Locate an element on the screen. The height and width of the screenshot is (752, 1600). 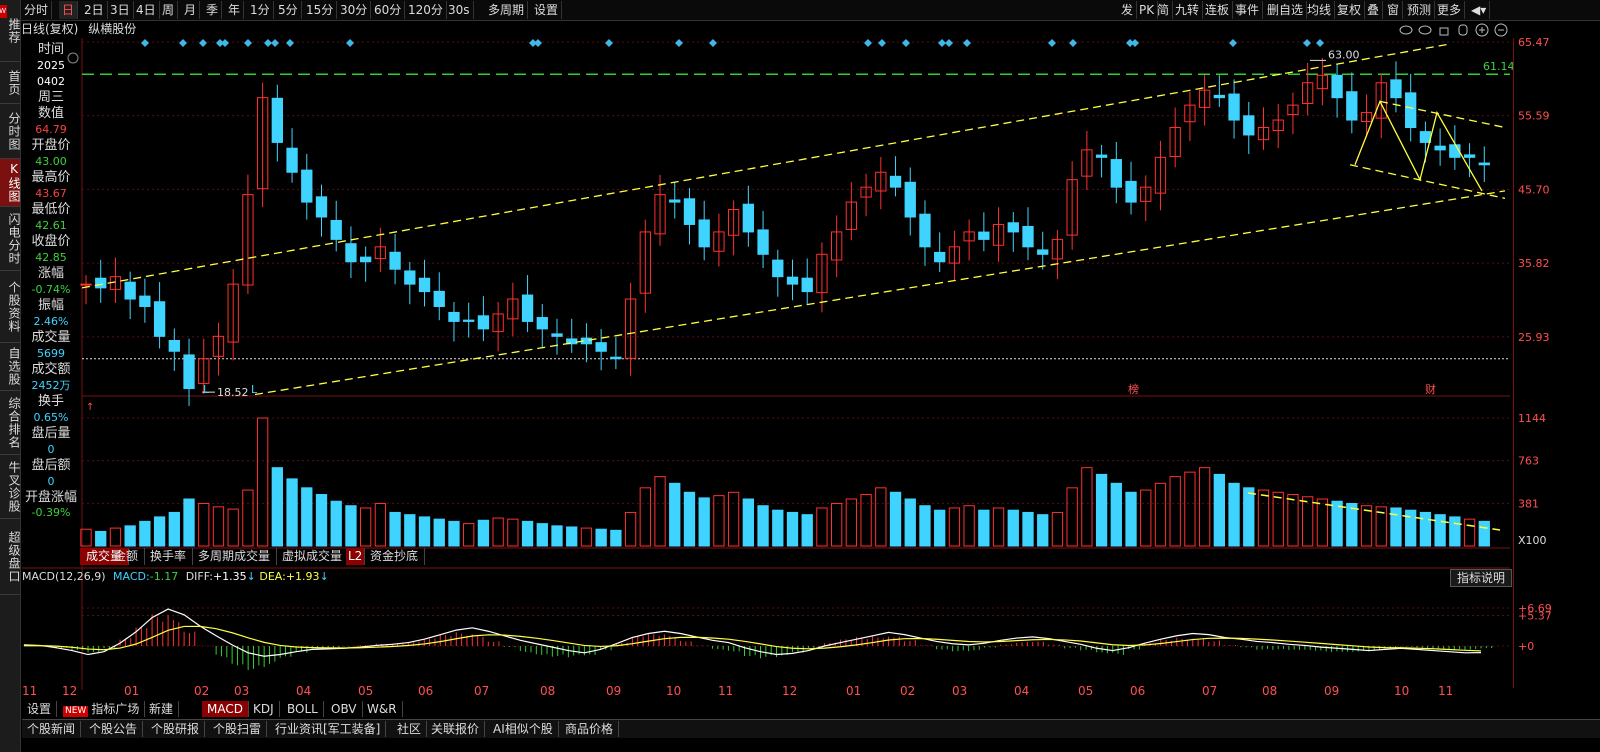
indicator-help-button: 指标说明 is located at coordinates (1481, 578).